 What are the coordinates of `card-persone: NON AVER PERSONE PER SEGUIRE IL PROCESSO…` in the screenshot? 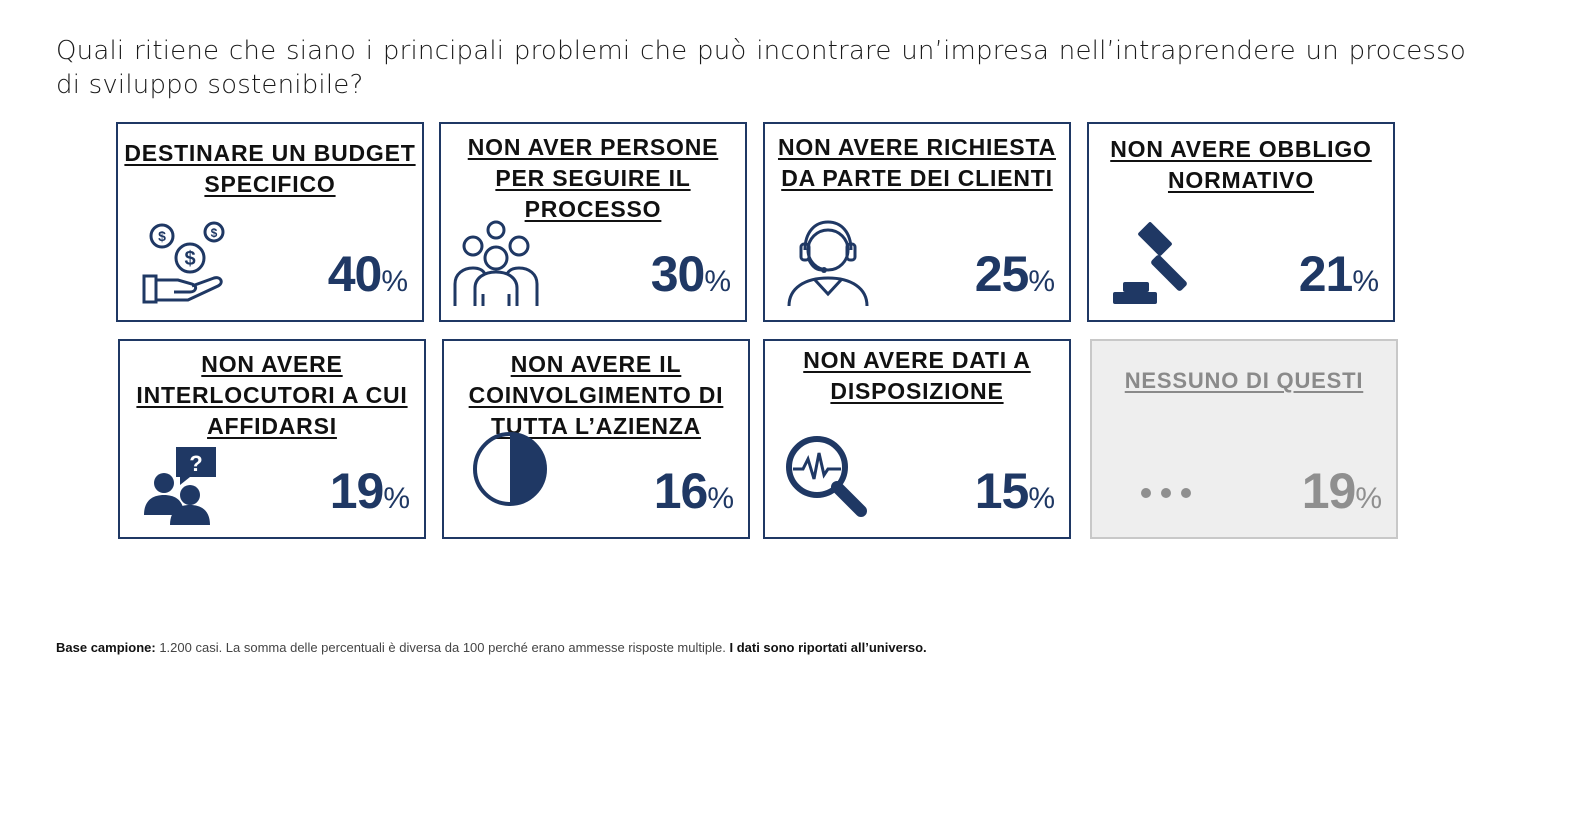 It's located at (593, 222).